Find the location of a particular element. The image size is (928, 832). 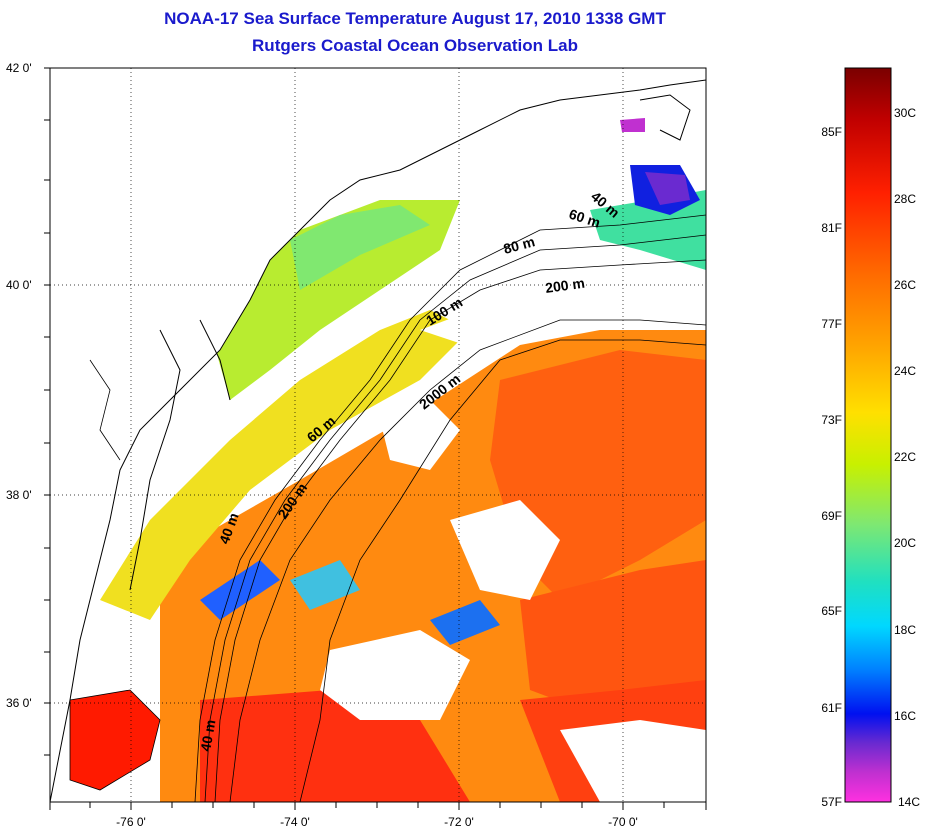

colorbar-c-label: 16C is located at coordinates (905, 716).